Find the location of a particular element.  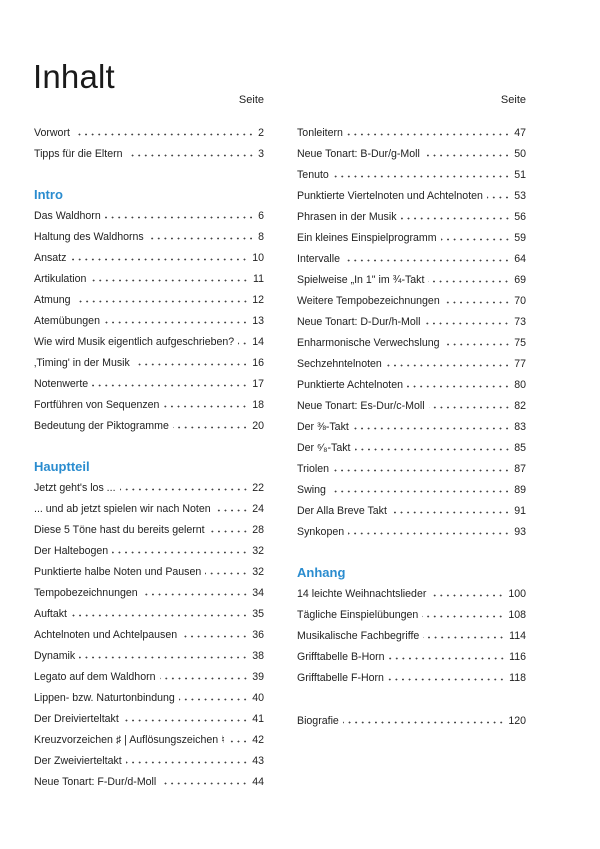

toc-entry: Punktierte halbe Noten und Pausen 32 is located at coordinates (149, 572).